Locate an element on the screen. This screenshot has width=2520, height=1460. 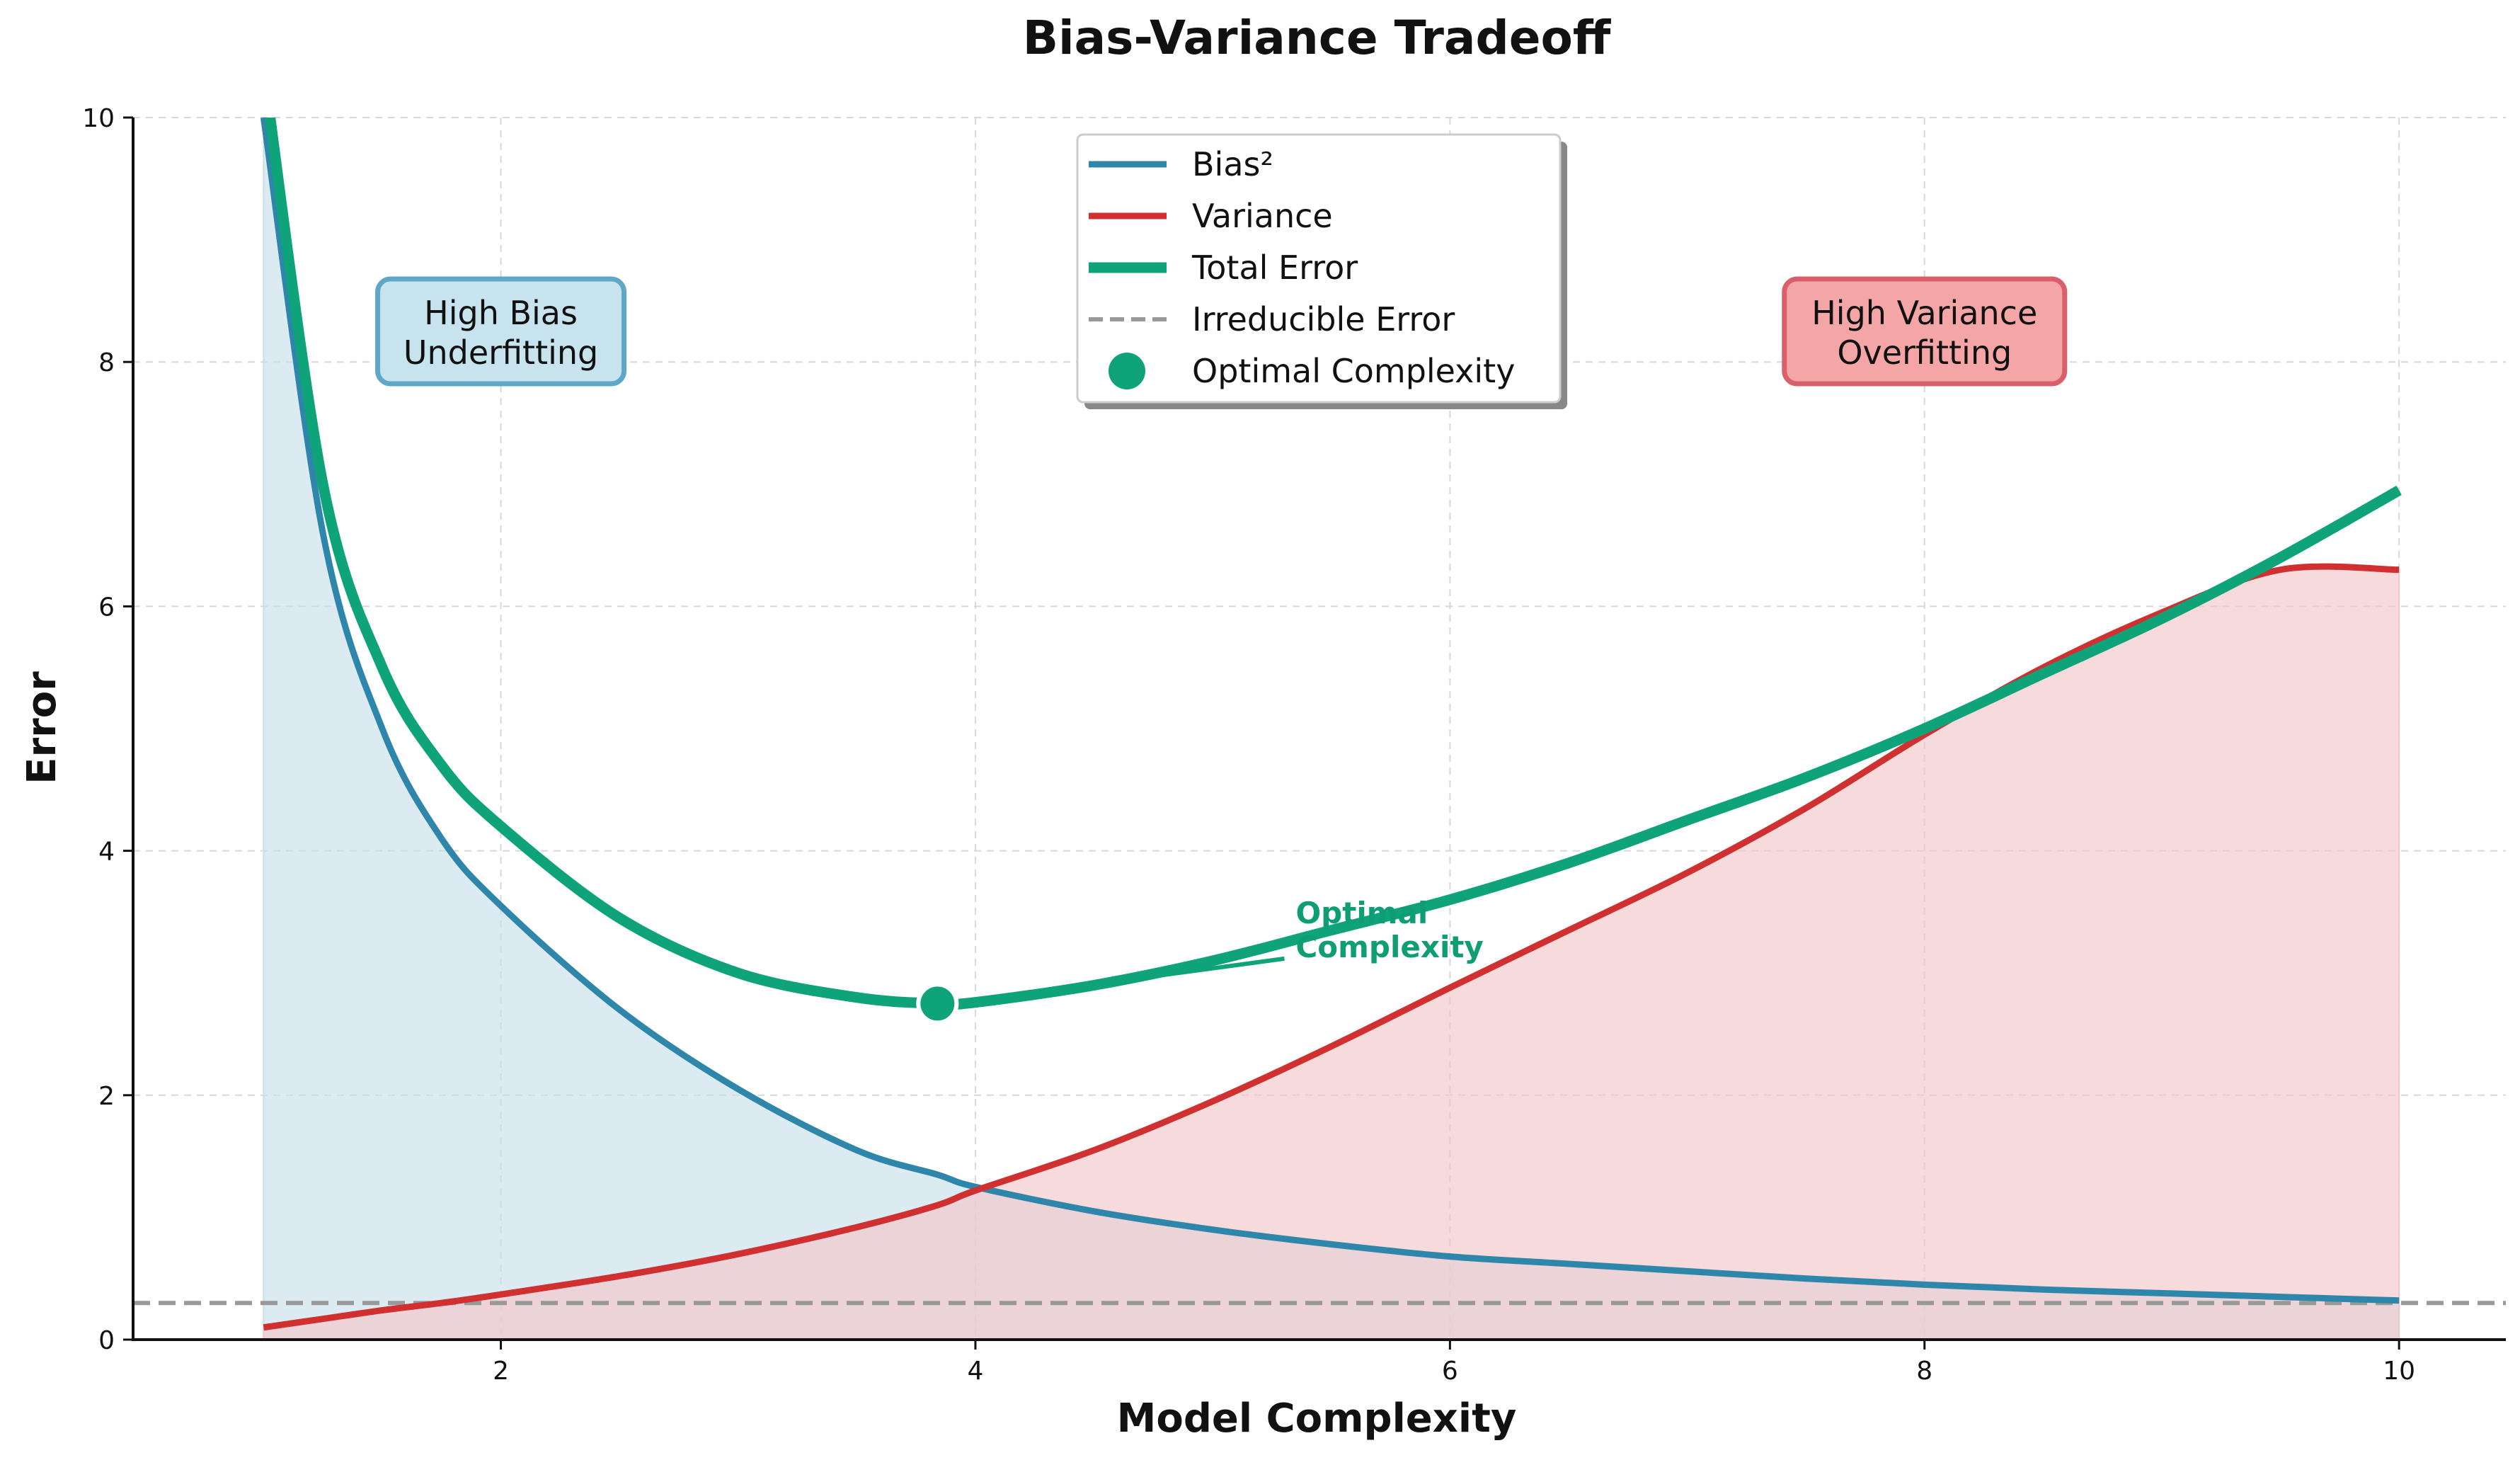
high-variance-box is located at coordinates (1925, 331).